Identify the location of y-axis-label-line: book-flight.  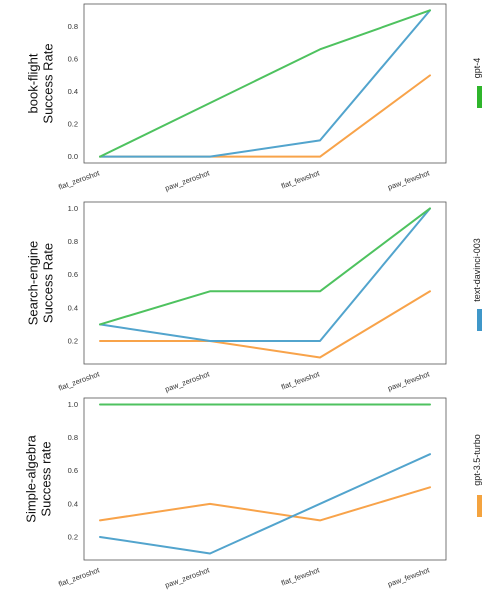
(32, 83).